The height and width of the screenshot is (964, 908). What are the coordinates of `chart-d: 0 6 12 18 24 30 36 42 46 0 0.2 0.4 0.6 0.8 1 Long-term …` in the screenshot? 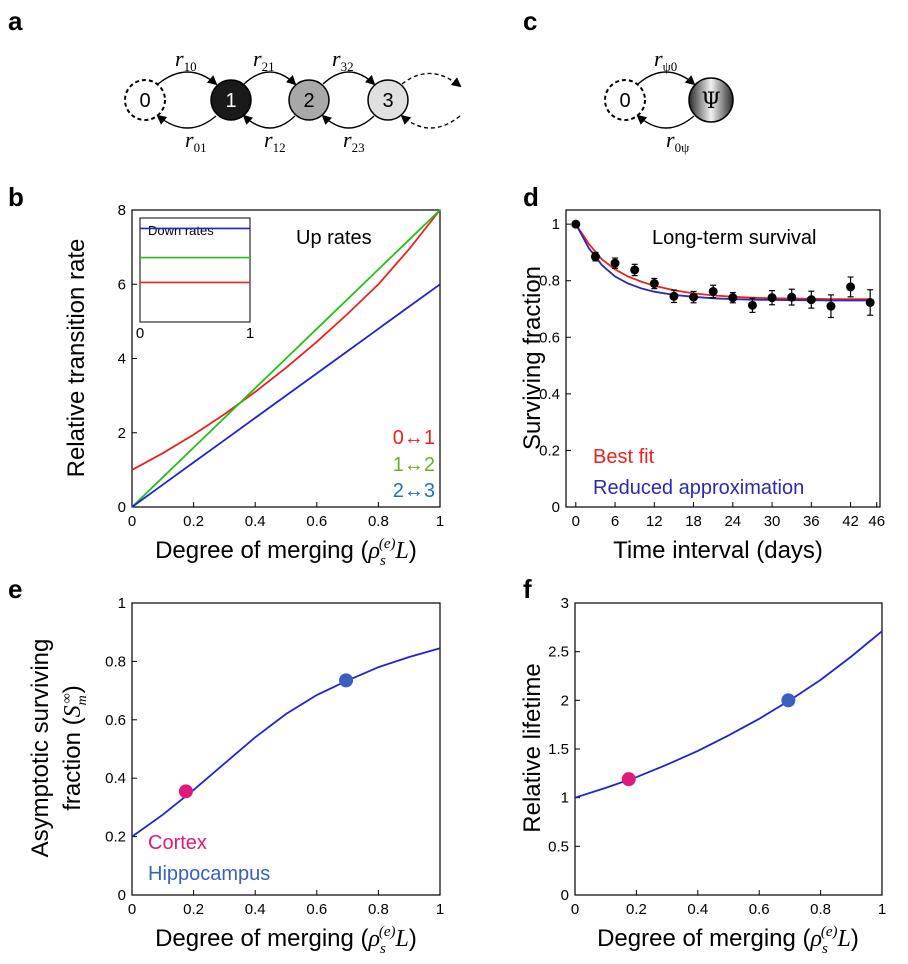 It's located at (702, 386).